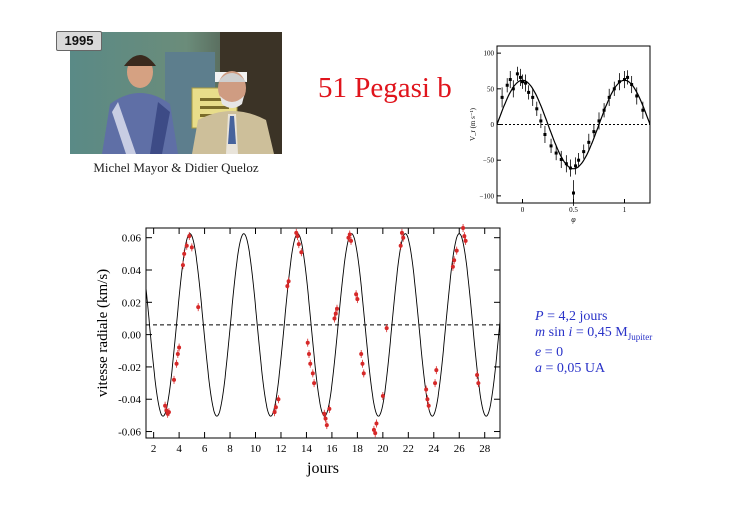  Describe the element at coordinates (488, 161) in the screenshot. I see `phase-y-tick-label: −50` at that location.